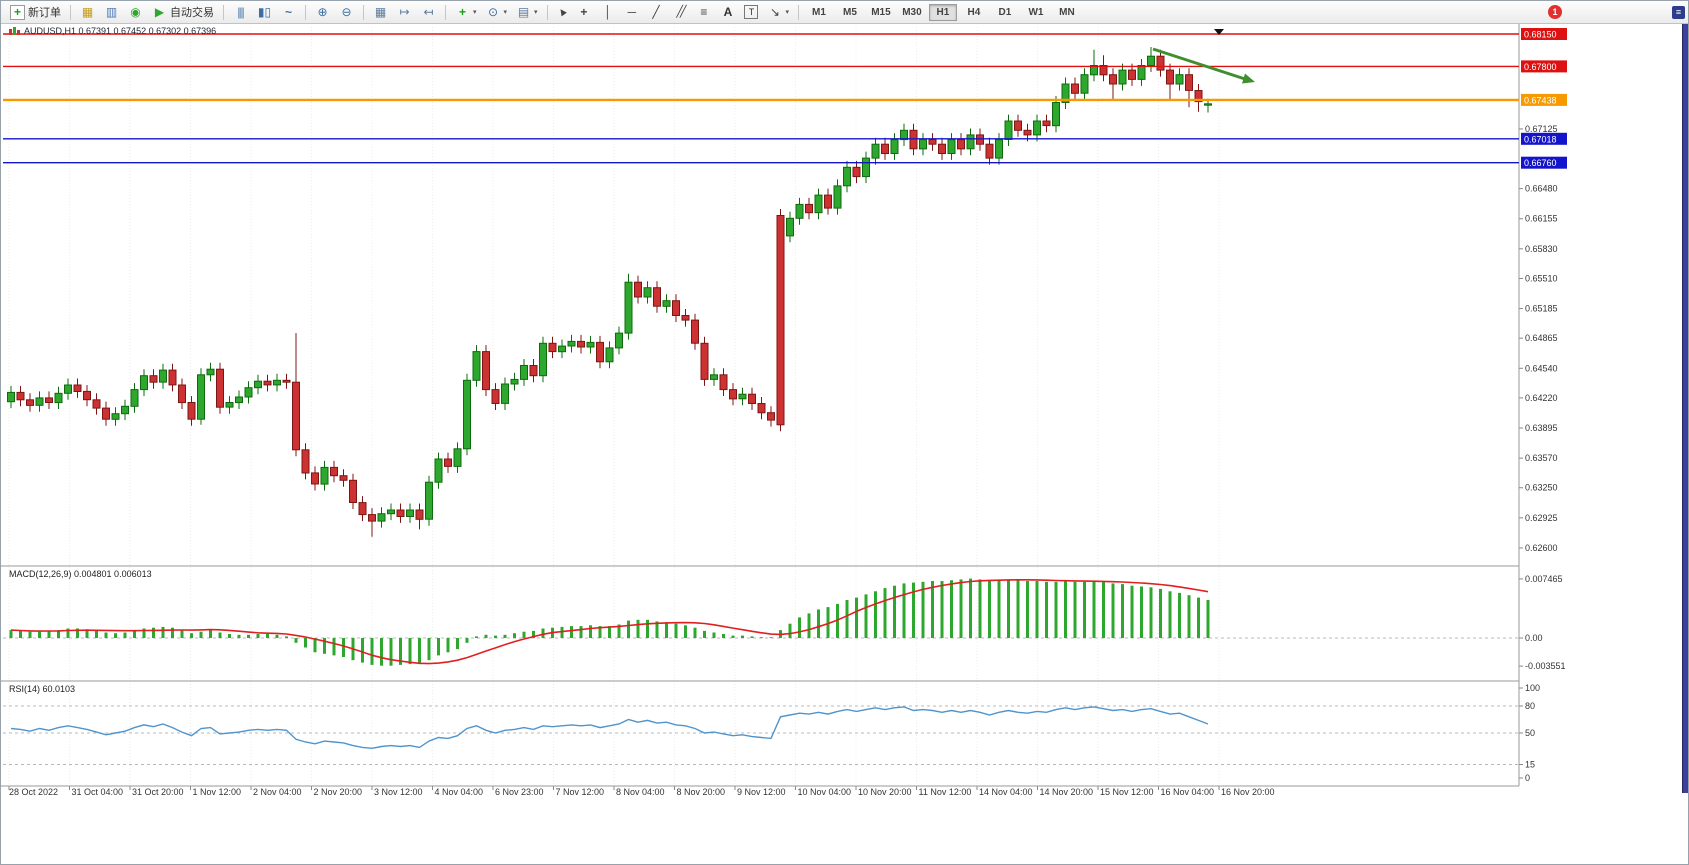  What do you see at coordinates (1541, 189) in the screenshot?
I see `svg-text: 0.66480` at bounding box center [1541, 189].